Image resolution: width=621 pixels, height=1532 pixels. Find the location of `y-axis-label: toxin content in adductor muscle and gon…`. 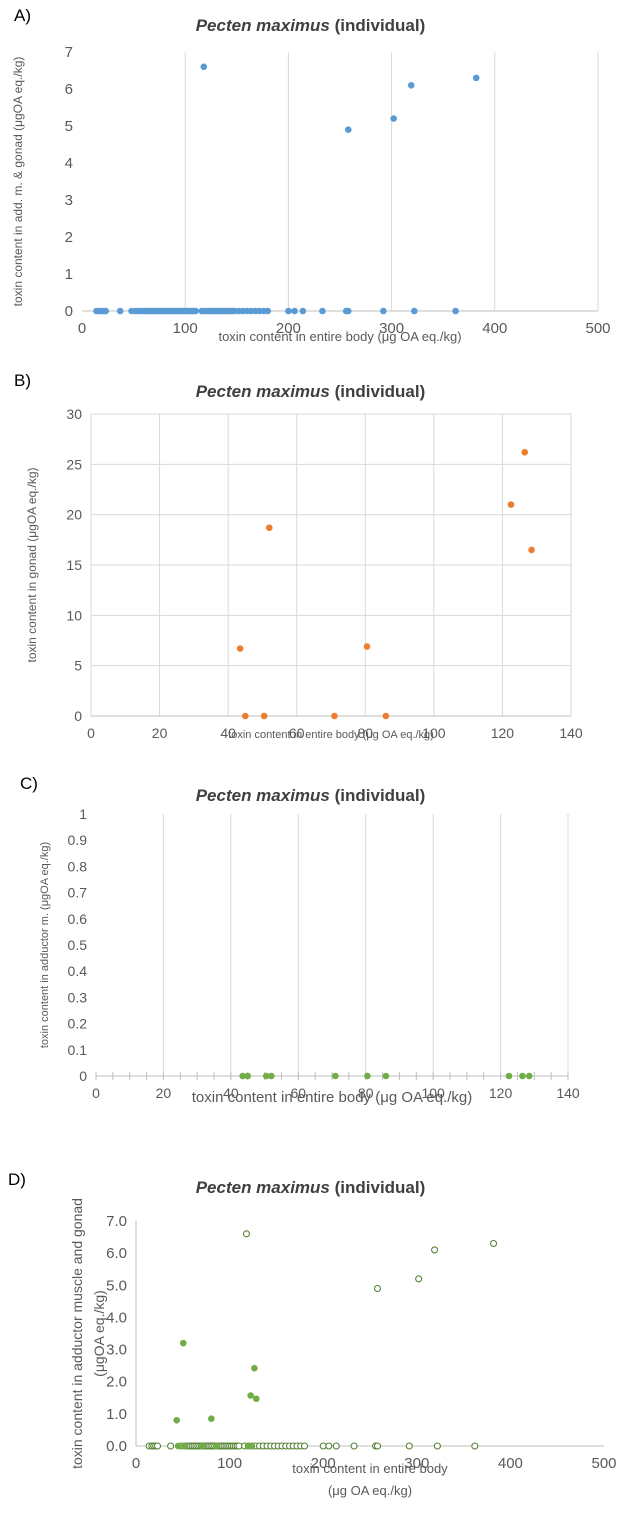

y-axis-label: toxin content in adductor muscle and gon… is located at coordinates (77, 1333).